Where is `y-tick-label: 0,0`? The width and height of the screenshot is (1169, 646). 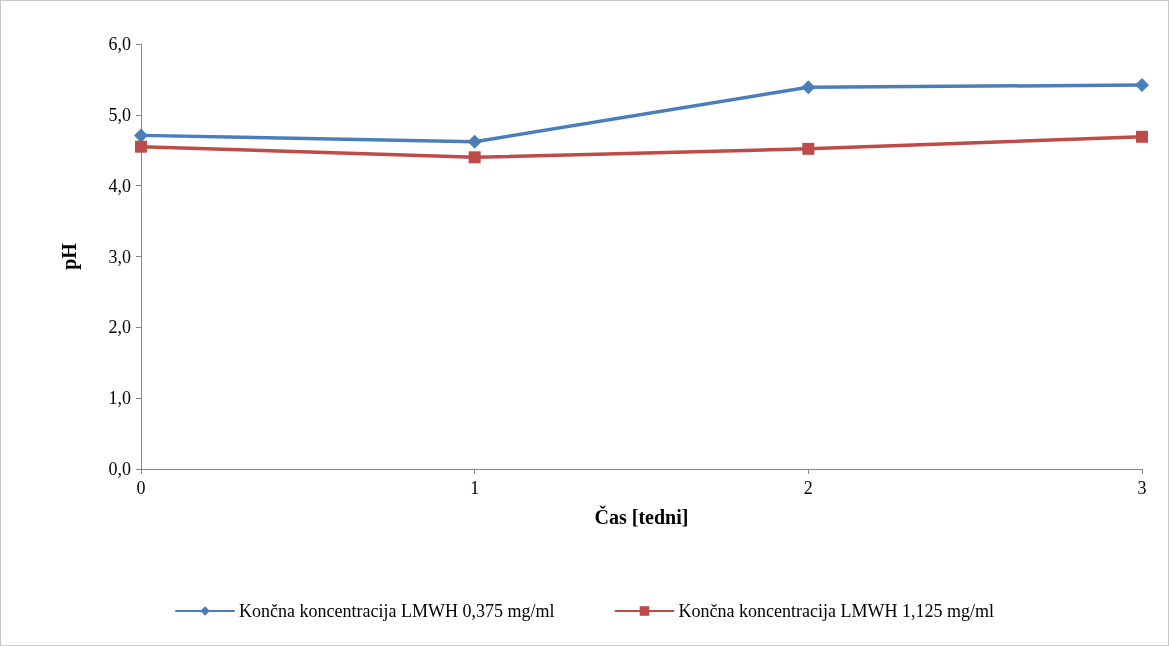
y-tick-label: 0,0 is located at coordinates (119, 469).